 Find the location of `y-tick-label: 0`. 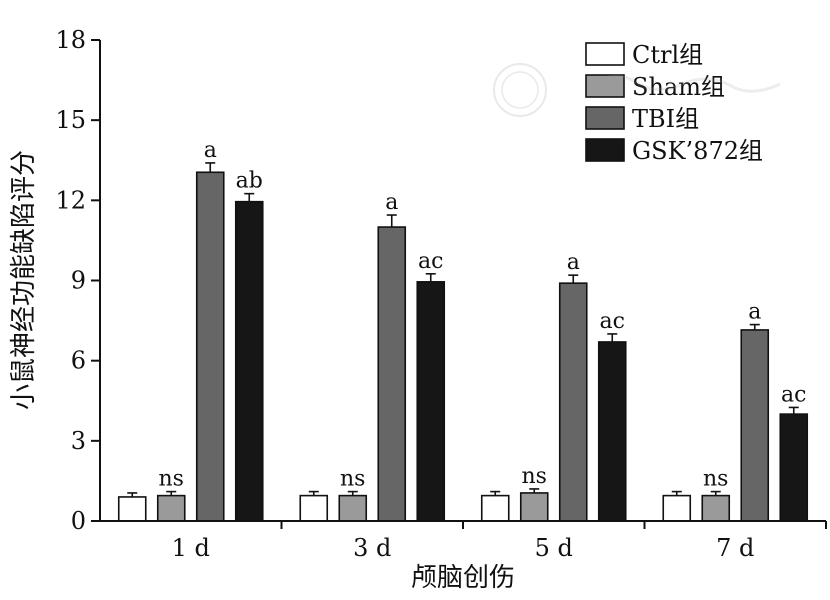

y-tick-label: 0 is located at coordinates (78, 521).